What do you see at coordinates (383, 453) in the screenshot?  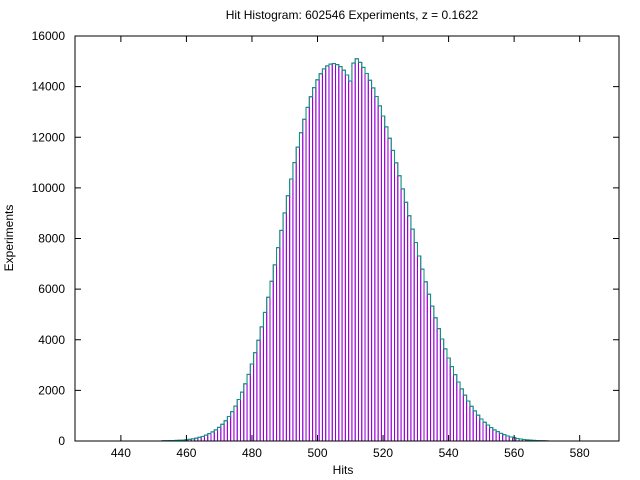 I see `x-tick-label-520: 520` at bounding box center [383, 453].